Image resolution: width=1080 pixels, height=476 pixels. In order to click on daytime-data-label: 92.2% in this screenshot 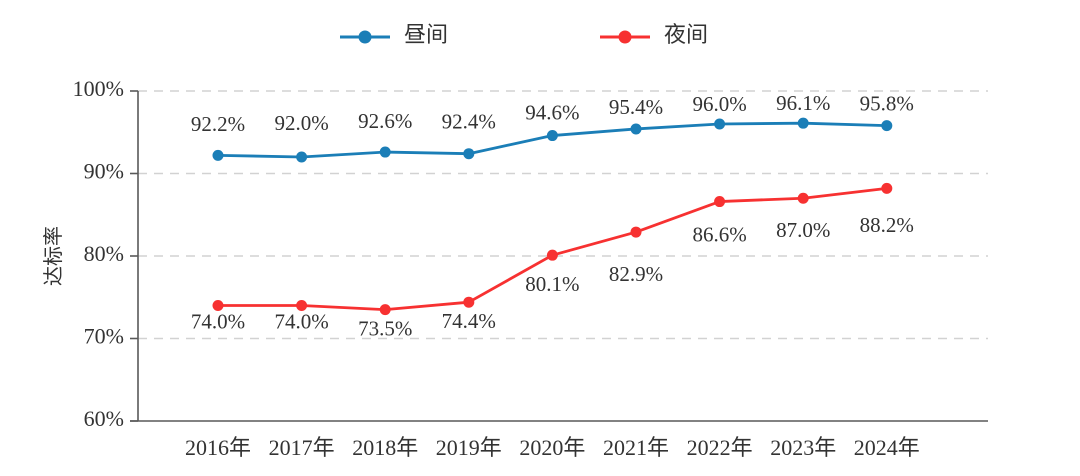, I will do `click(218, 124)`.